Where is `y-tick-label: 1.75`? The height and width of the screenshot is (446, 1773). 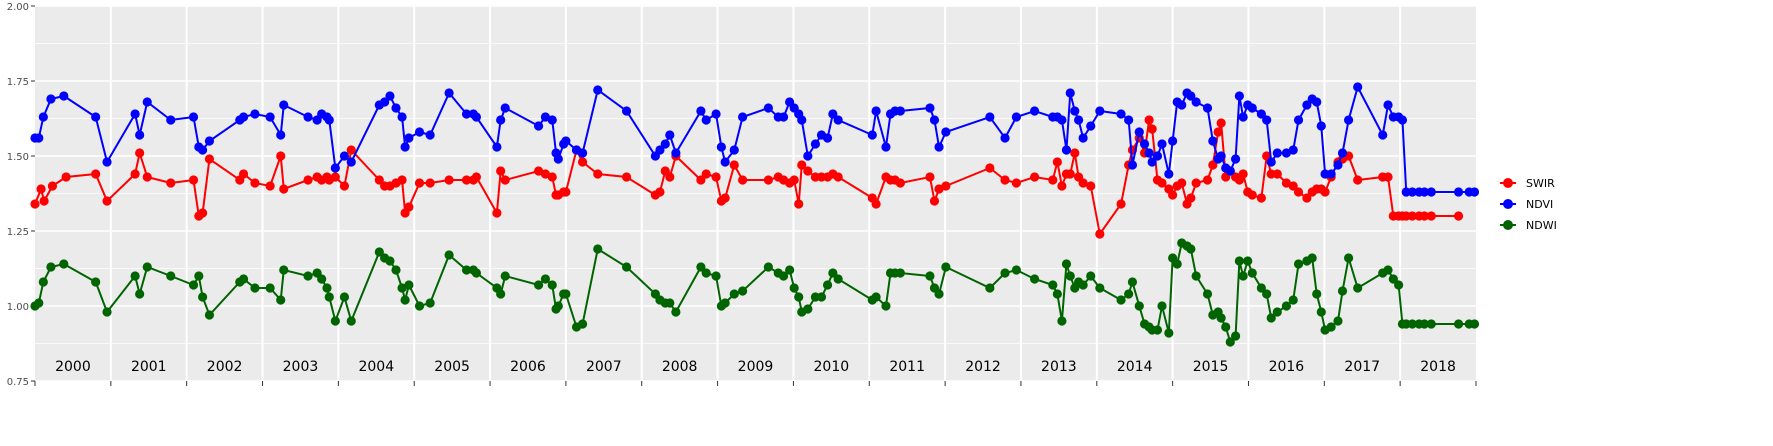
y-tick-label: 1.75 is located at coordinates (18, 82).